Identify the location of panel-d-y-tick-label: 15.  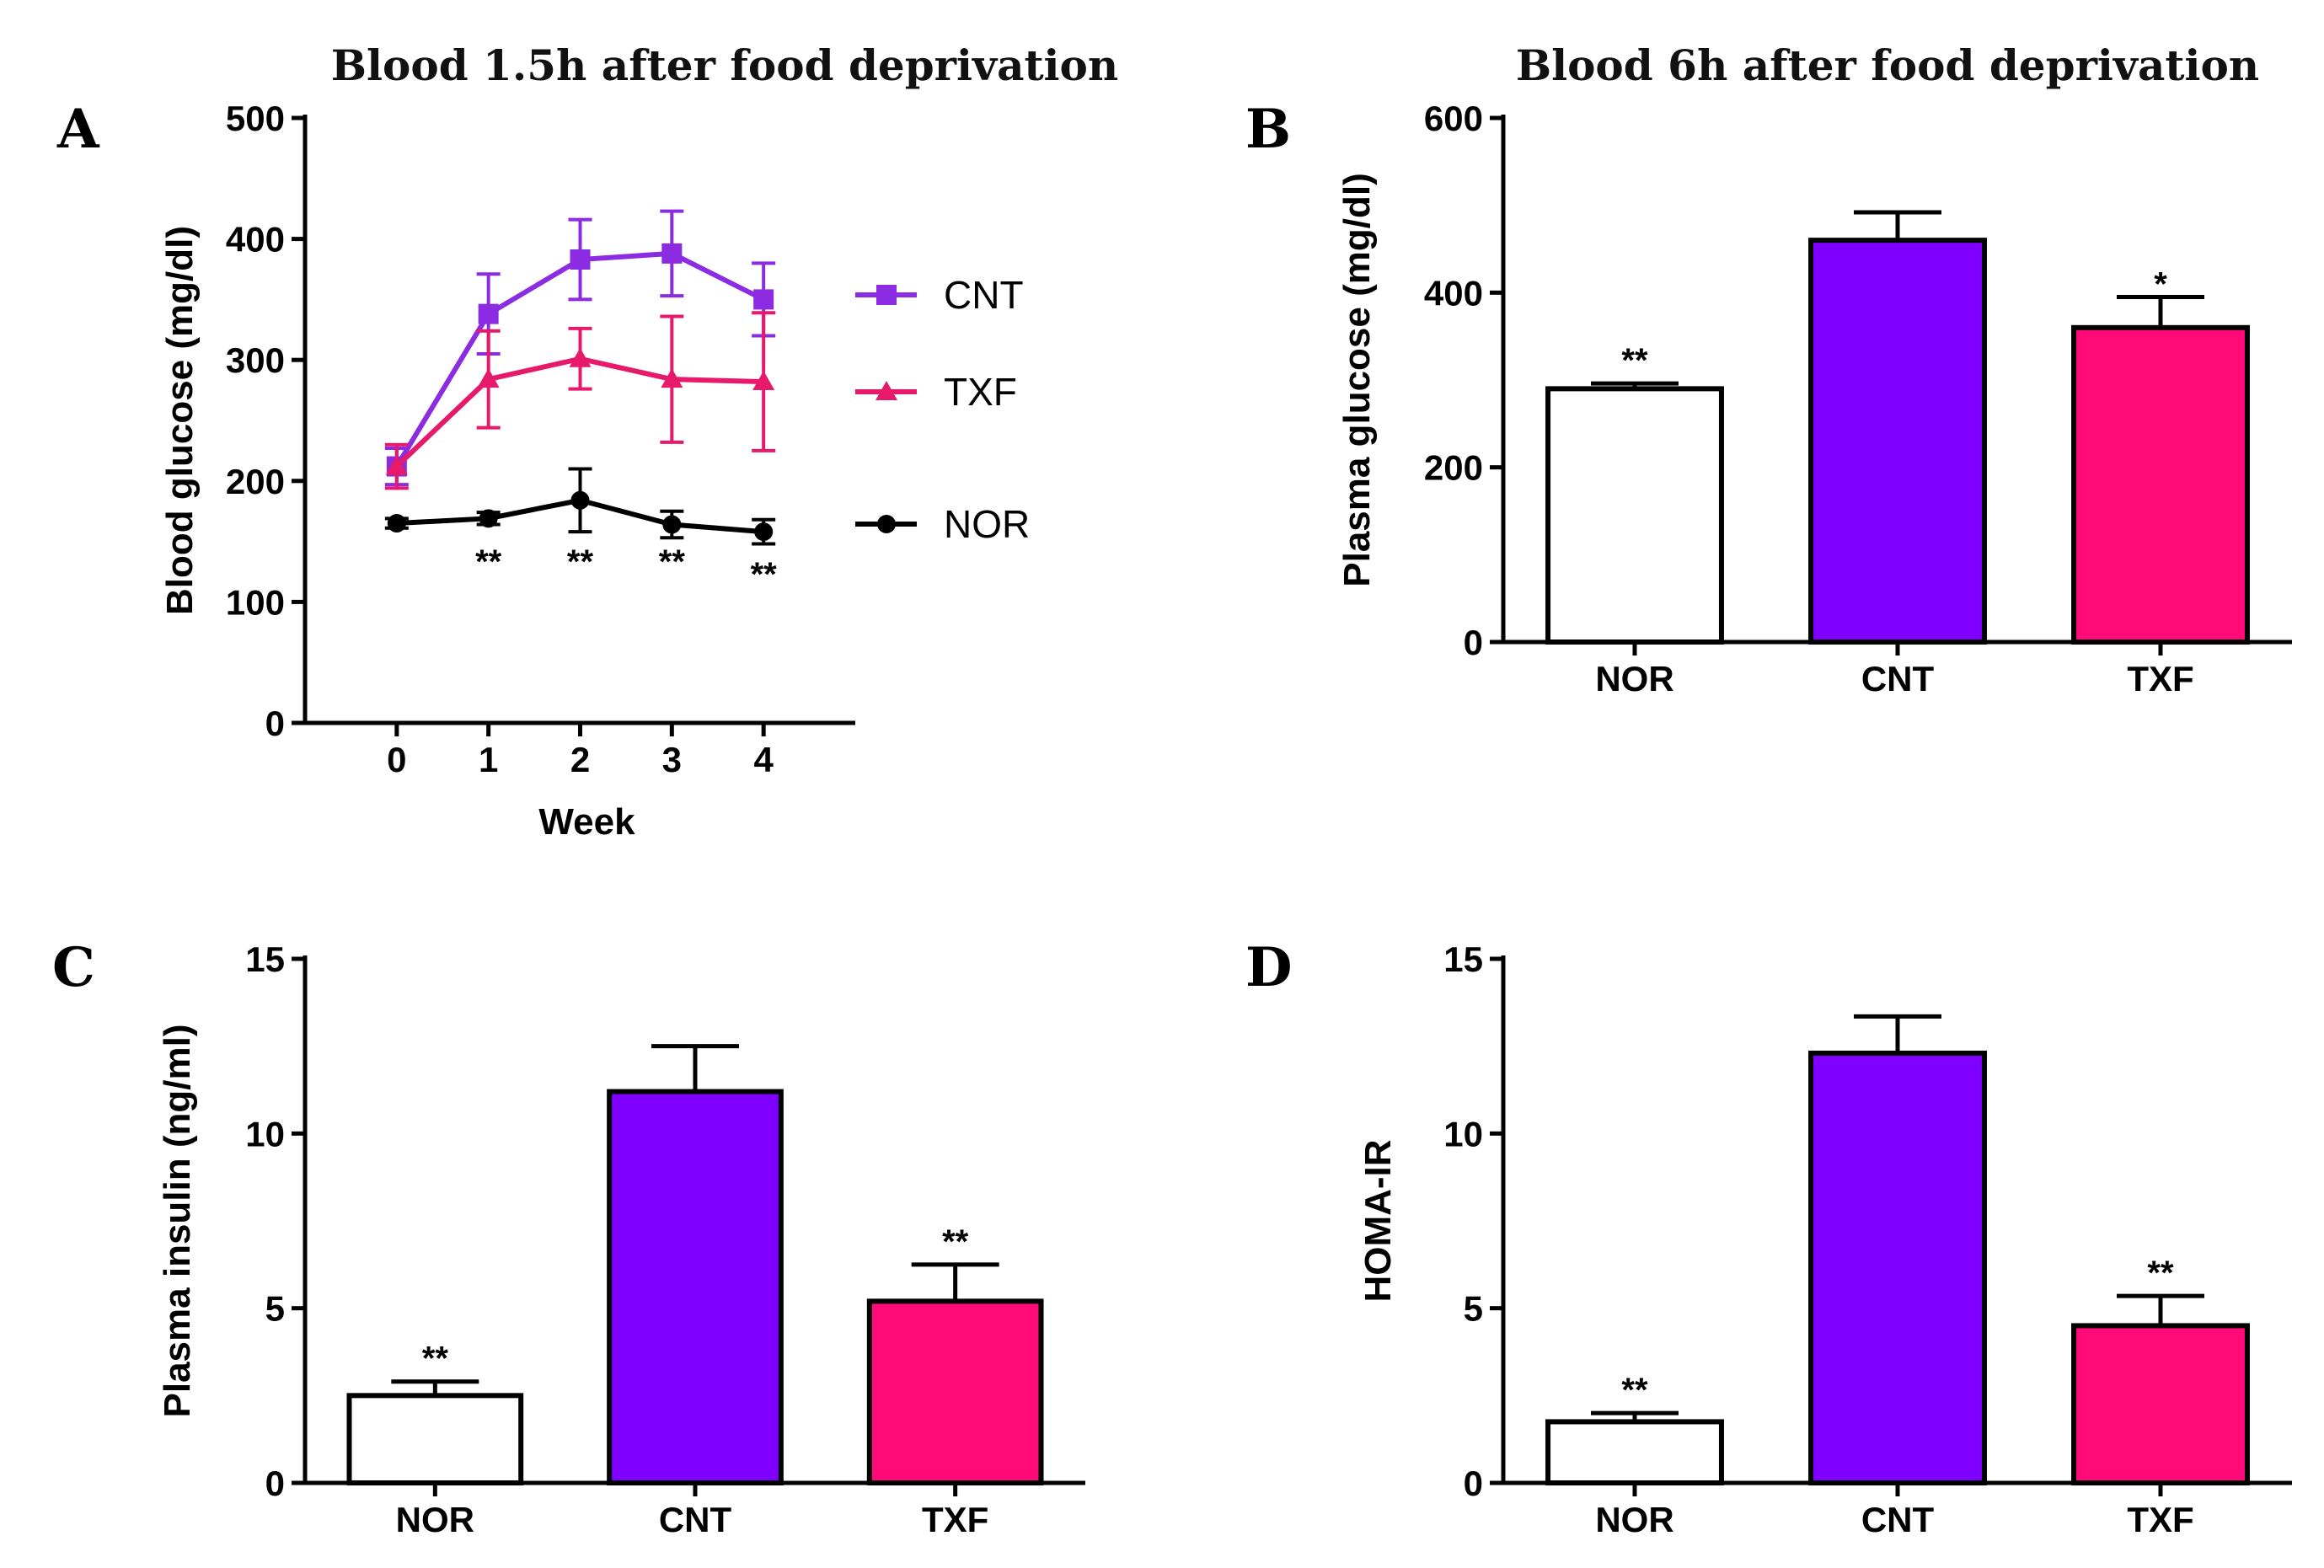
(1463, 959).